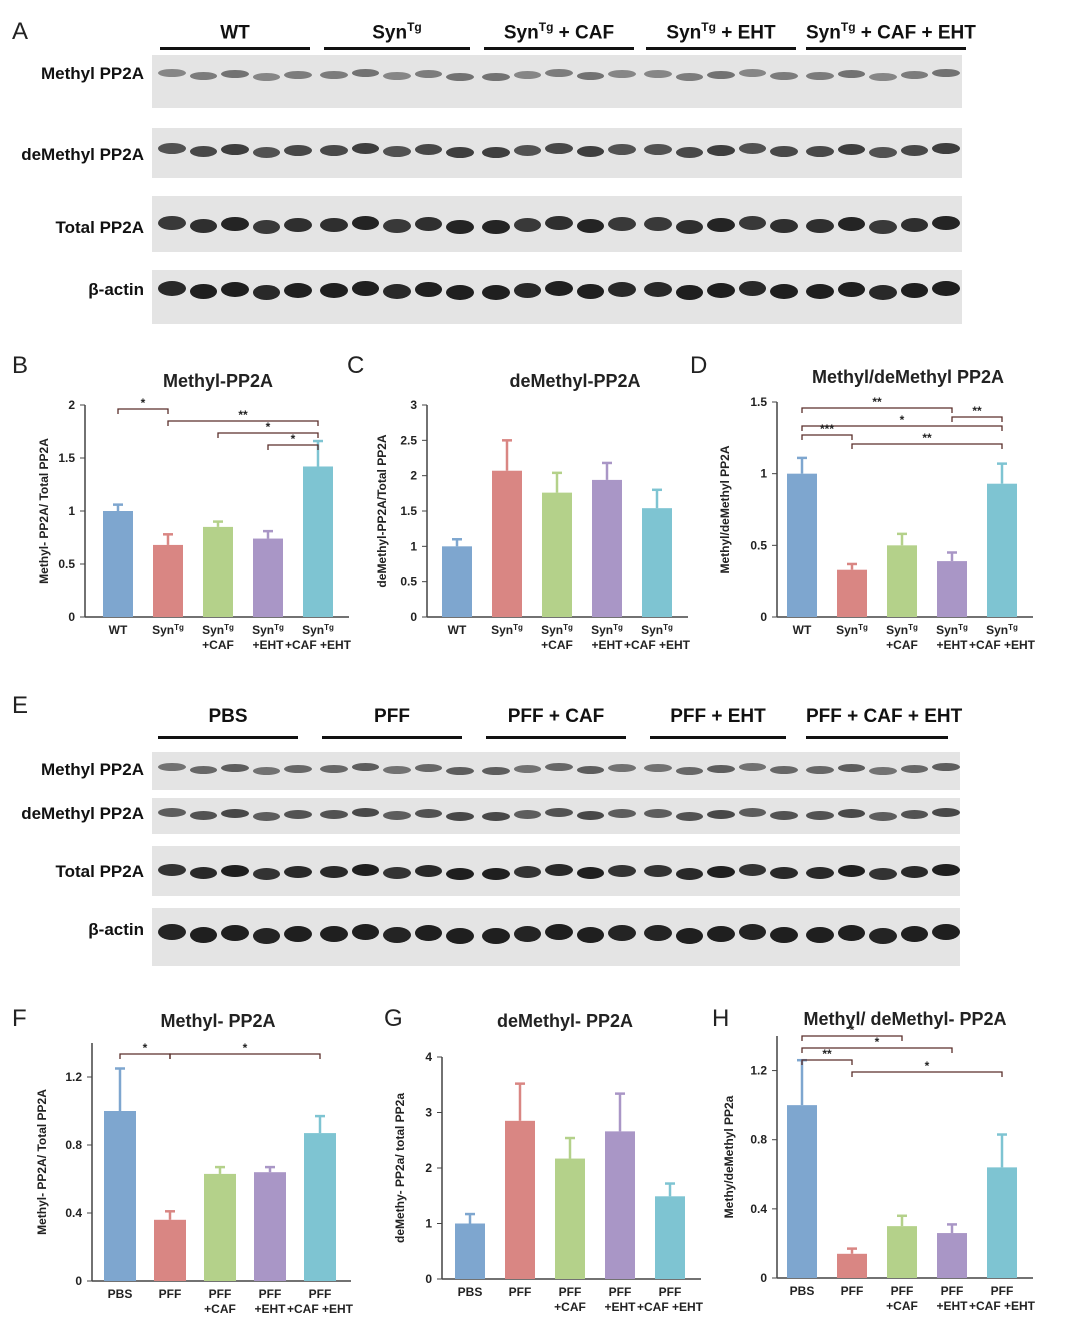 The width and height of the screenshot is (1080, 1323). I want to click on blot-group-label: SynTg, so click(397, 32).